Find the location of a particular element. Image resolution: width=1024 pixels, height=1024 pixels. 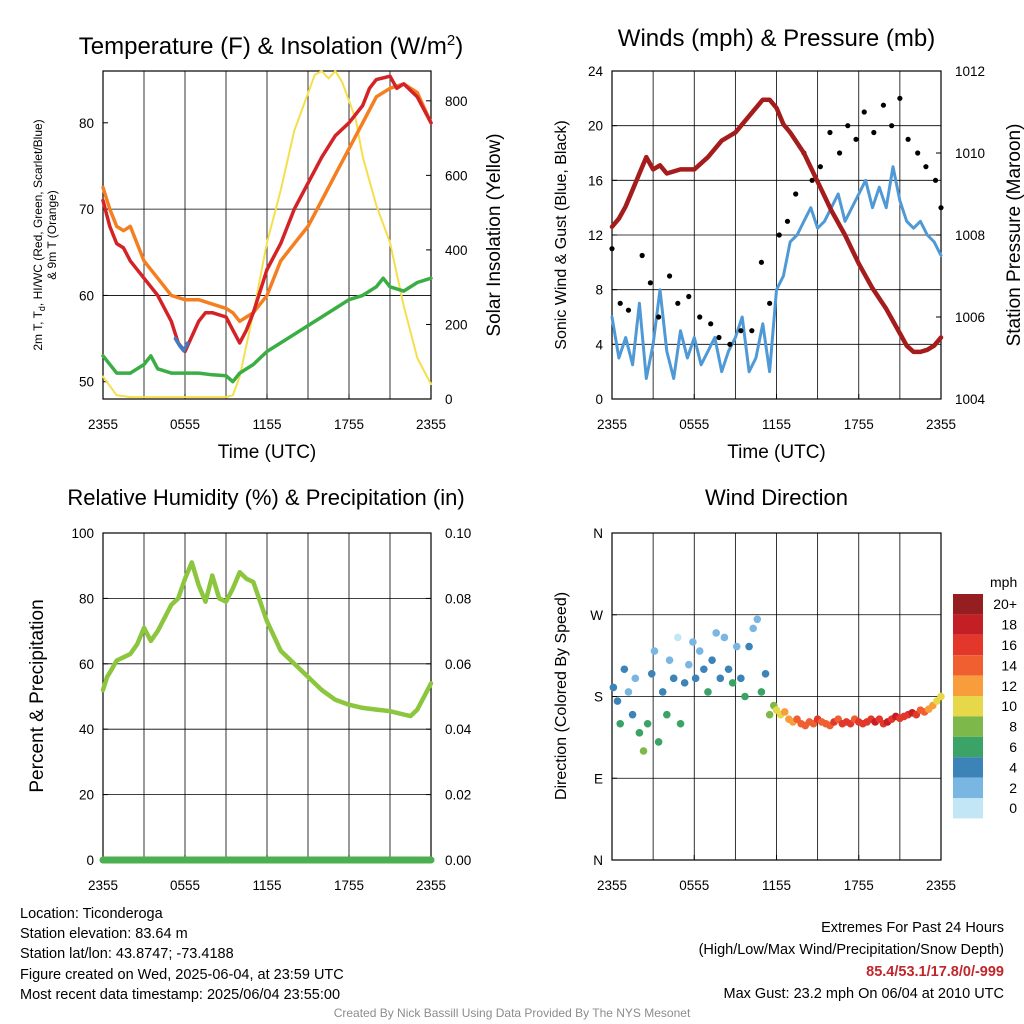

x-axis-label: Time (UTC) is located at coordinates (267, 452).